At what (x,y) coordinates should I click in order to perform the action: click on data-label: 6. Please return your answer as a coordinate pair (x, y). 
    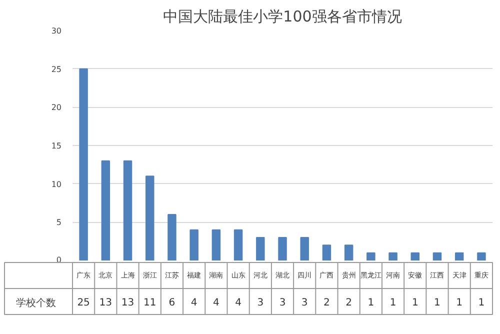
    Looking at the image, I should click on (172, 303).